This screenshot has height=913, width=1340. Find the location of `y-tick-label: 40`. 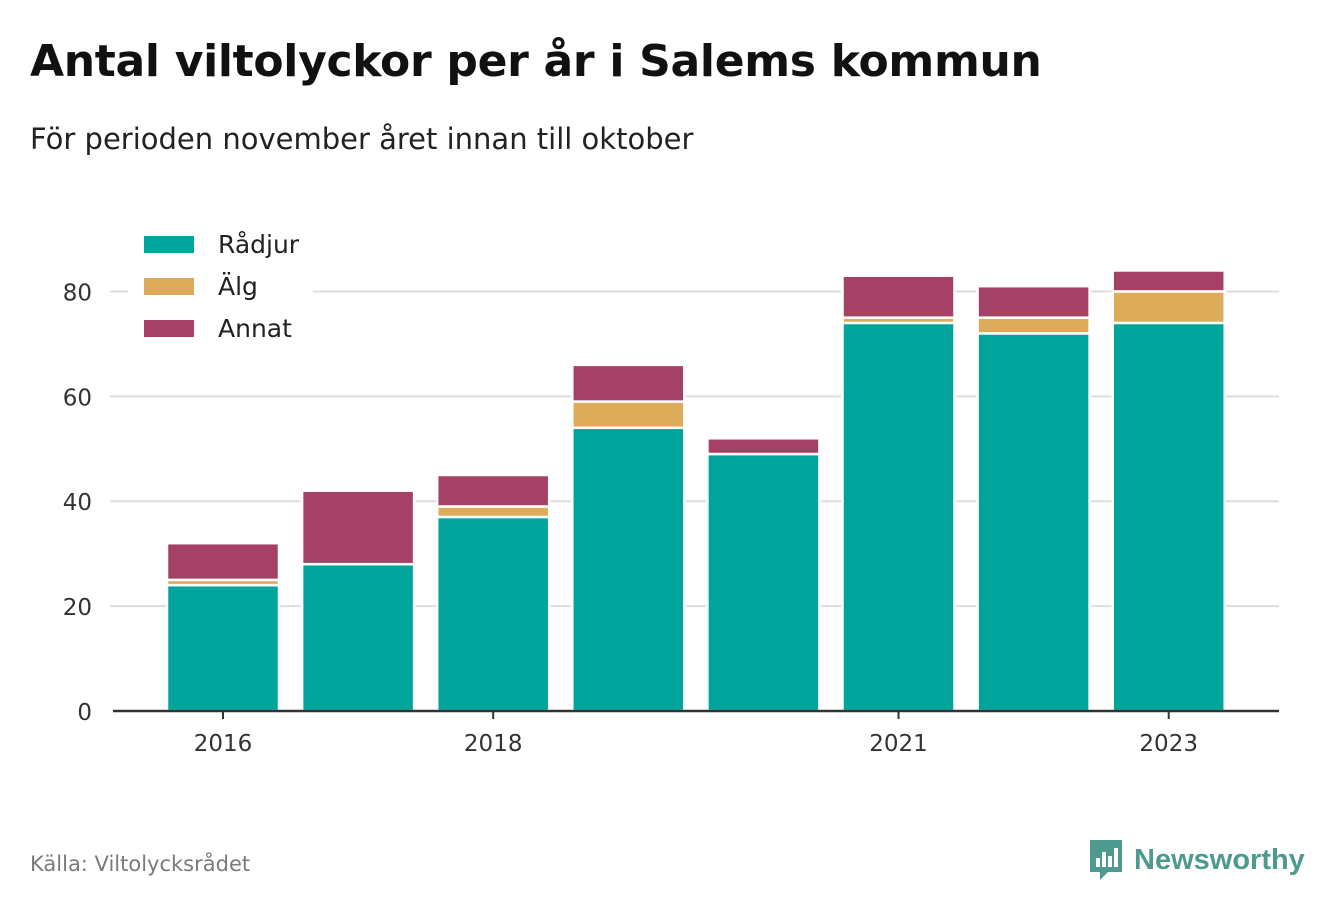

y-tick-label: 40 is located at coordinates (77, 503).